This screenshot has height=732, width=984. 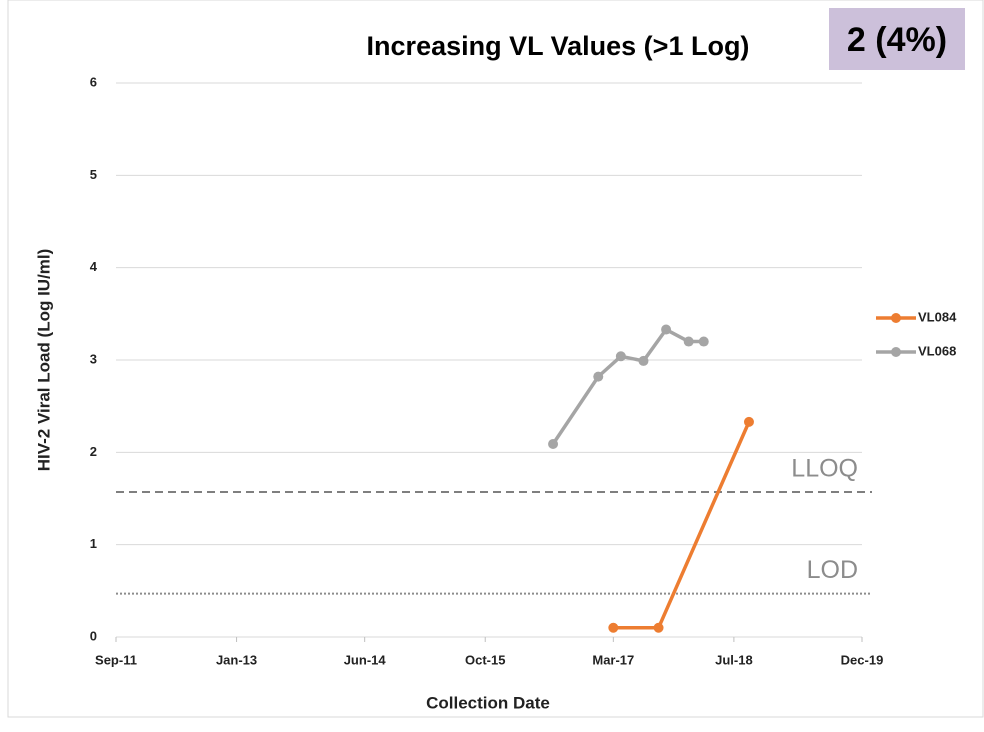 What do you see at coordinates (488, 702) in the screenshot?
I see `x-axis-label: Collection Date` at bounding box center [488, 702].